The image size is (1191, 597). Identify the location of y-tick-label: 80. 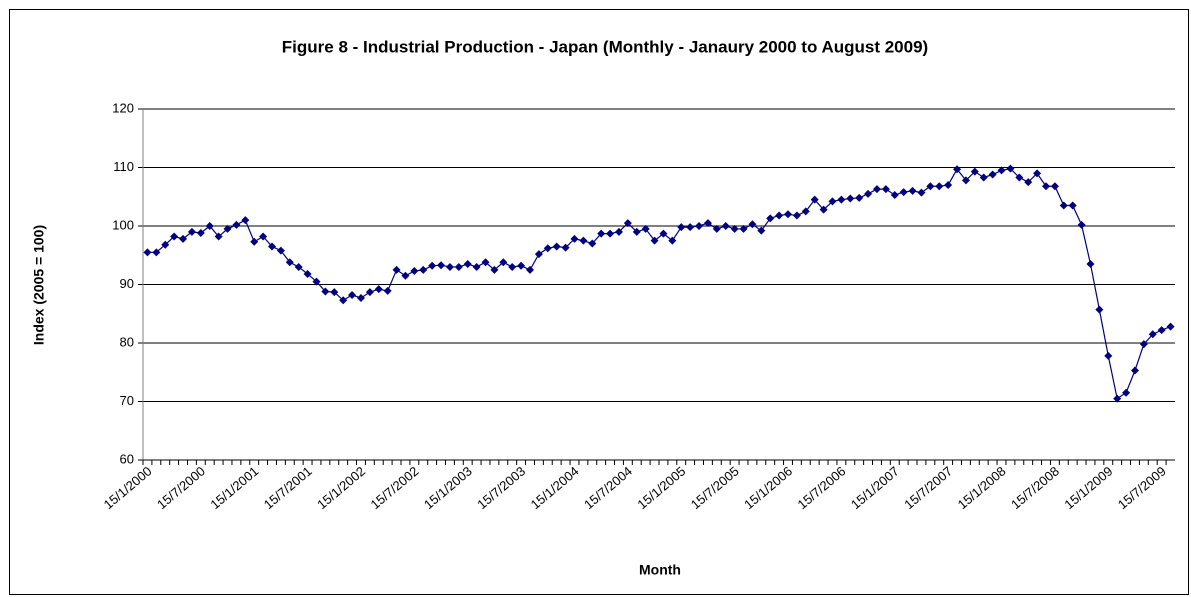
(127, 341).